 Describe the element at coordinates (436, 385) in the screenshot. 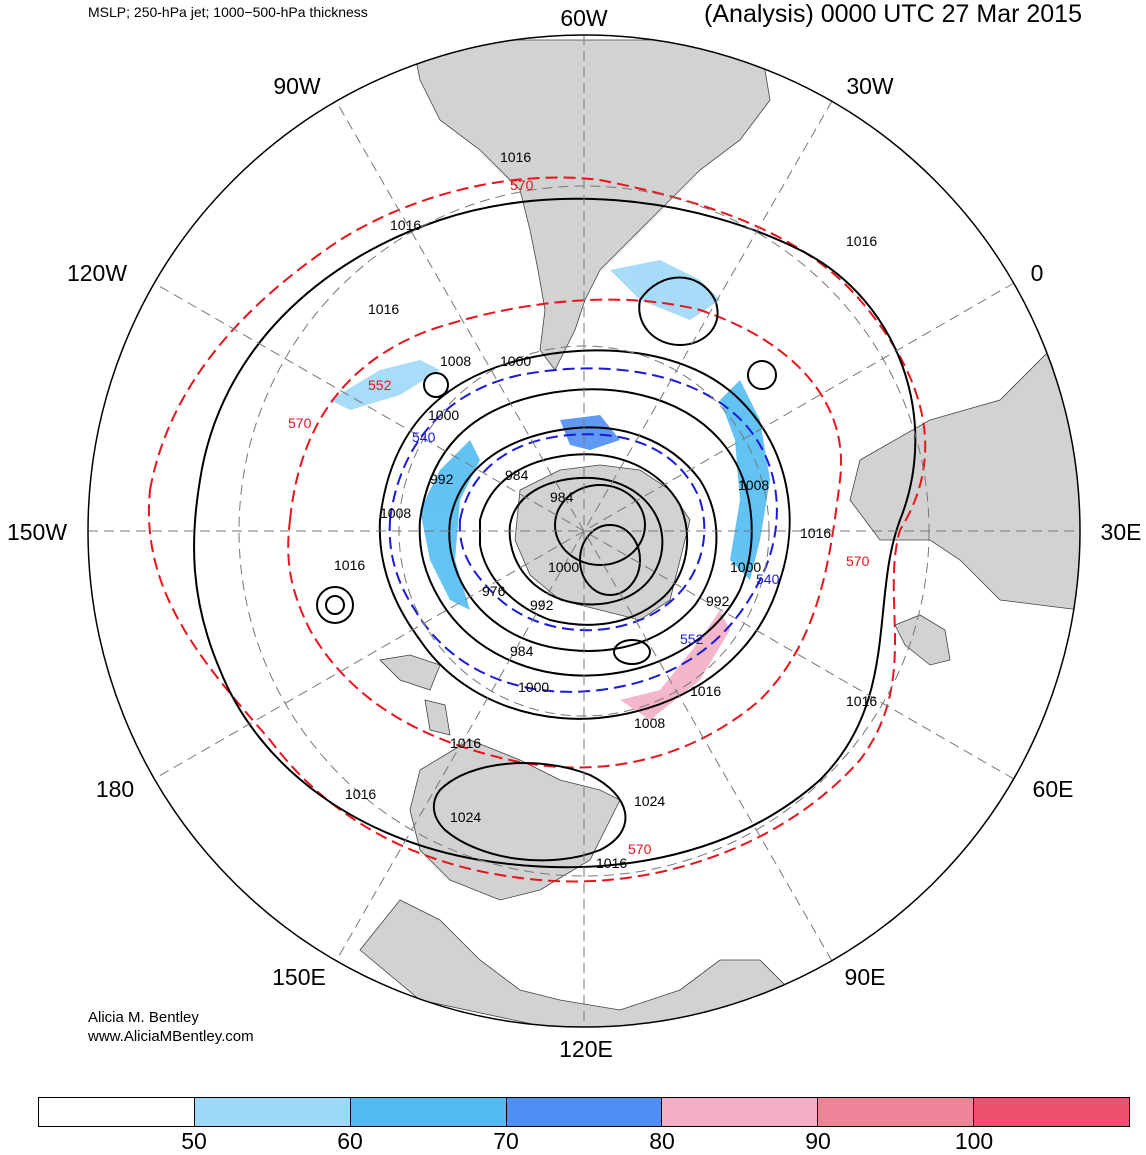

I see `isobar-cyclone-northwest` at that location.